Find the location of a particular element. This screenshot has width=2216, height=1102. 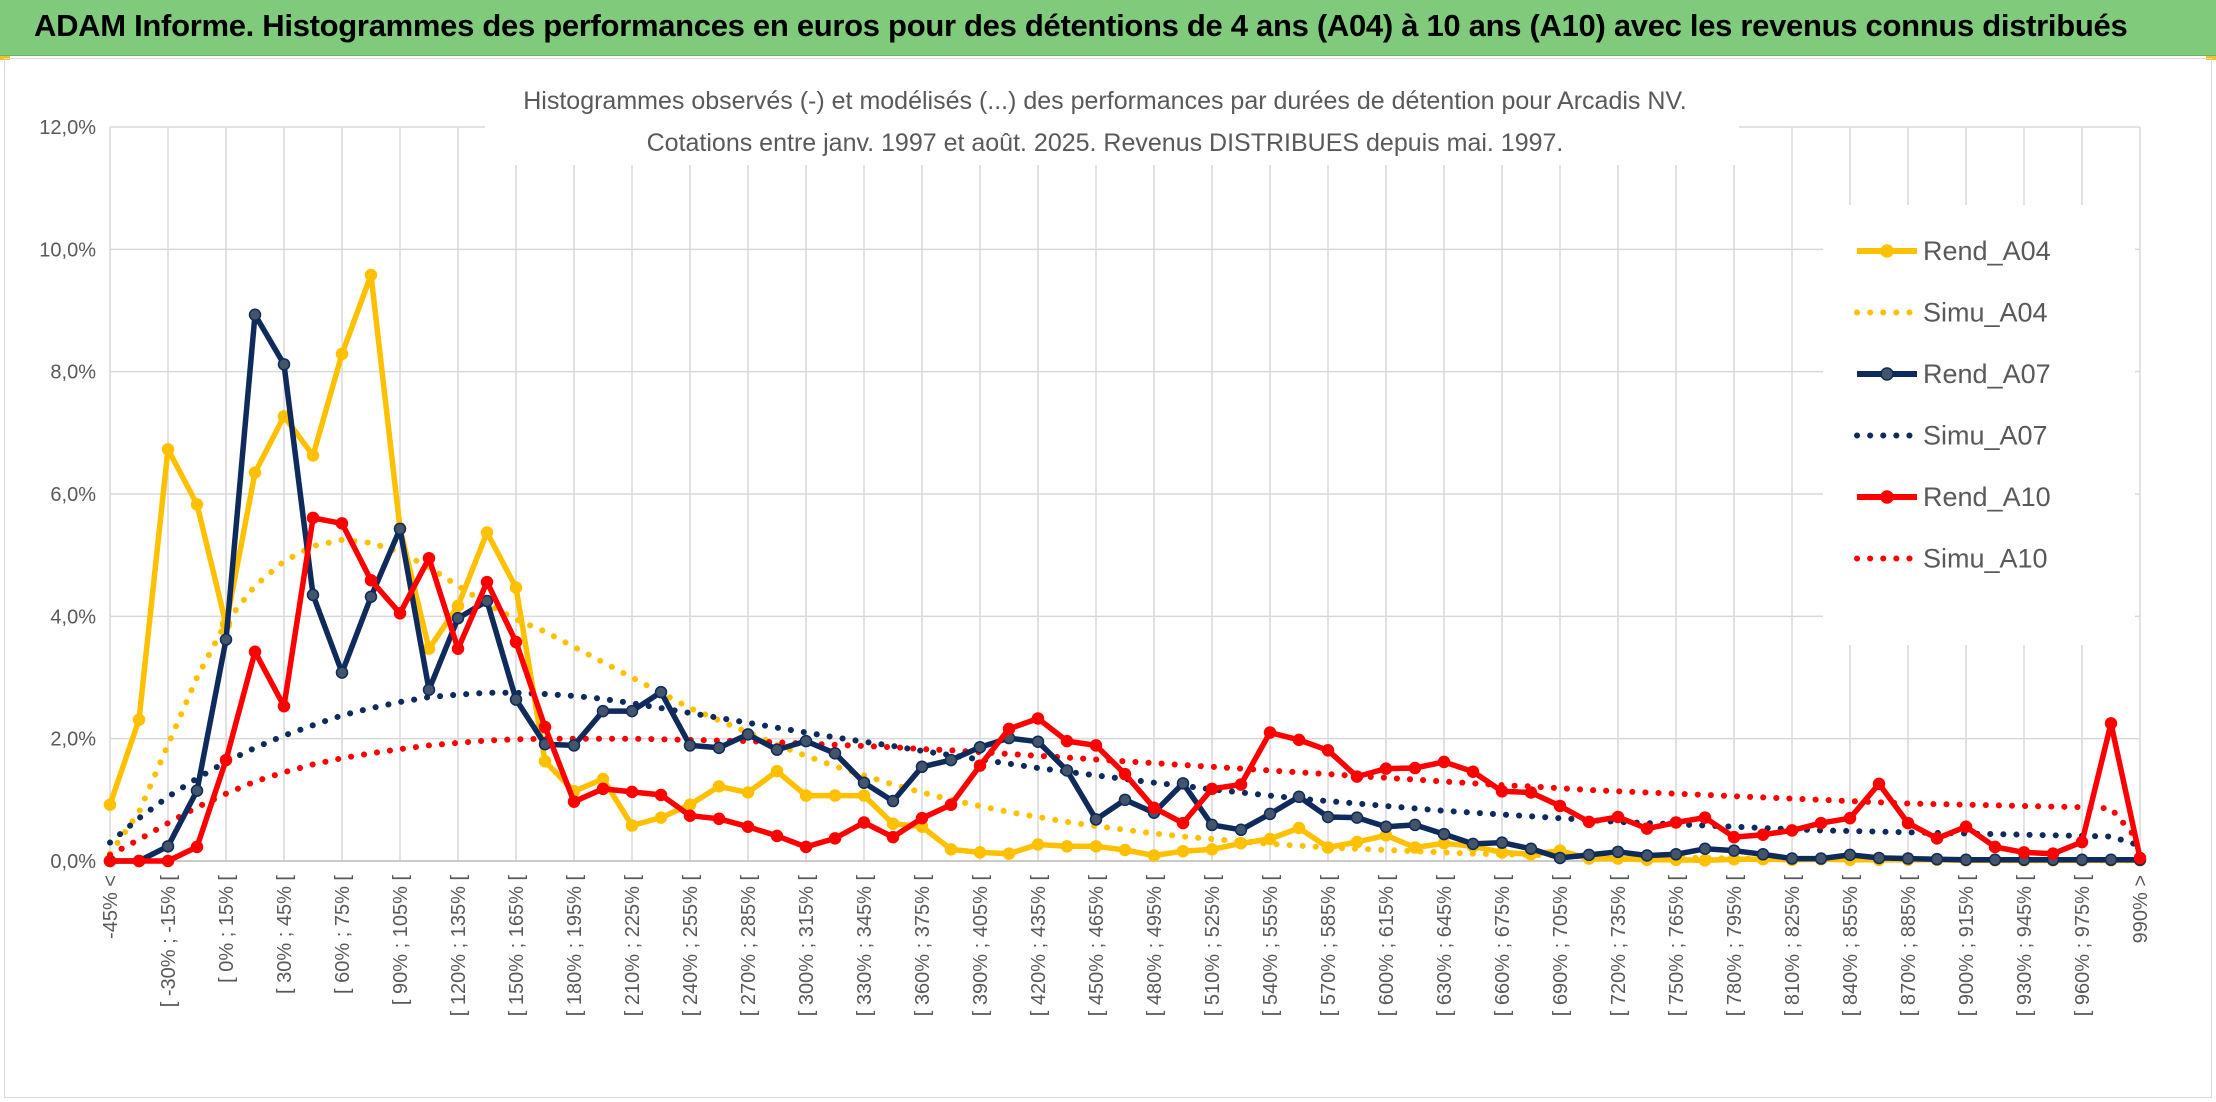

x-tick-label: [ 570% ; 585% [ is located at coordinates (1329, 946).